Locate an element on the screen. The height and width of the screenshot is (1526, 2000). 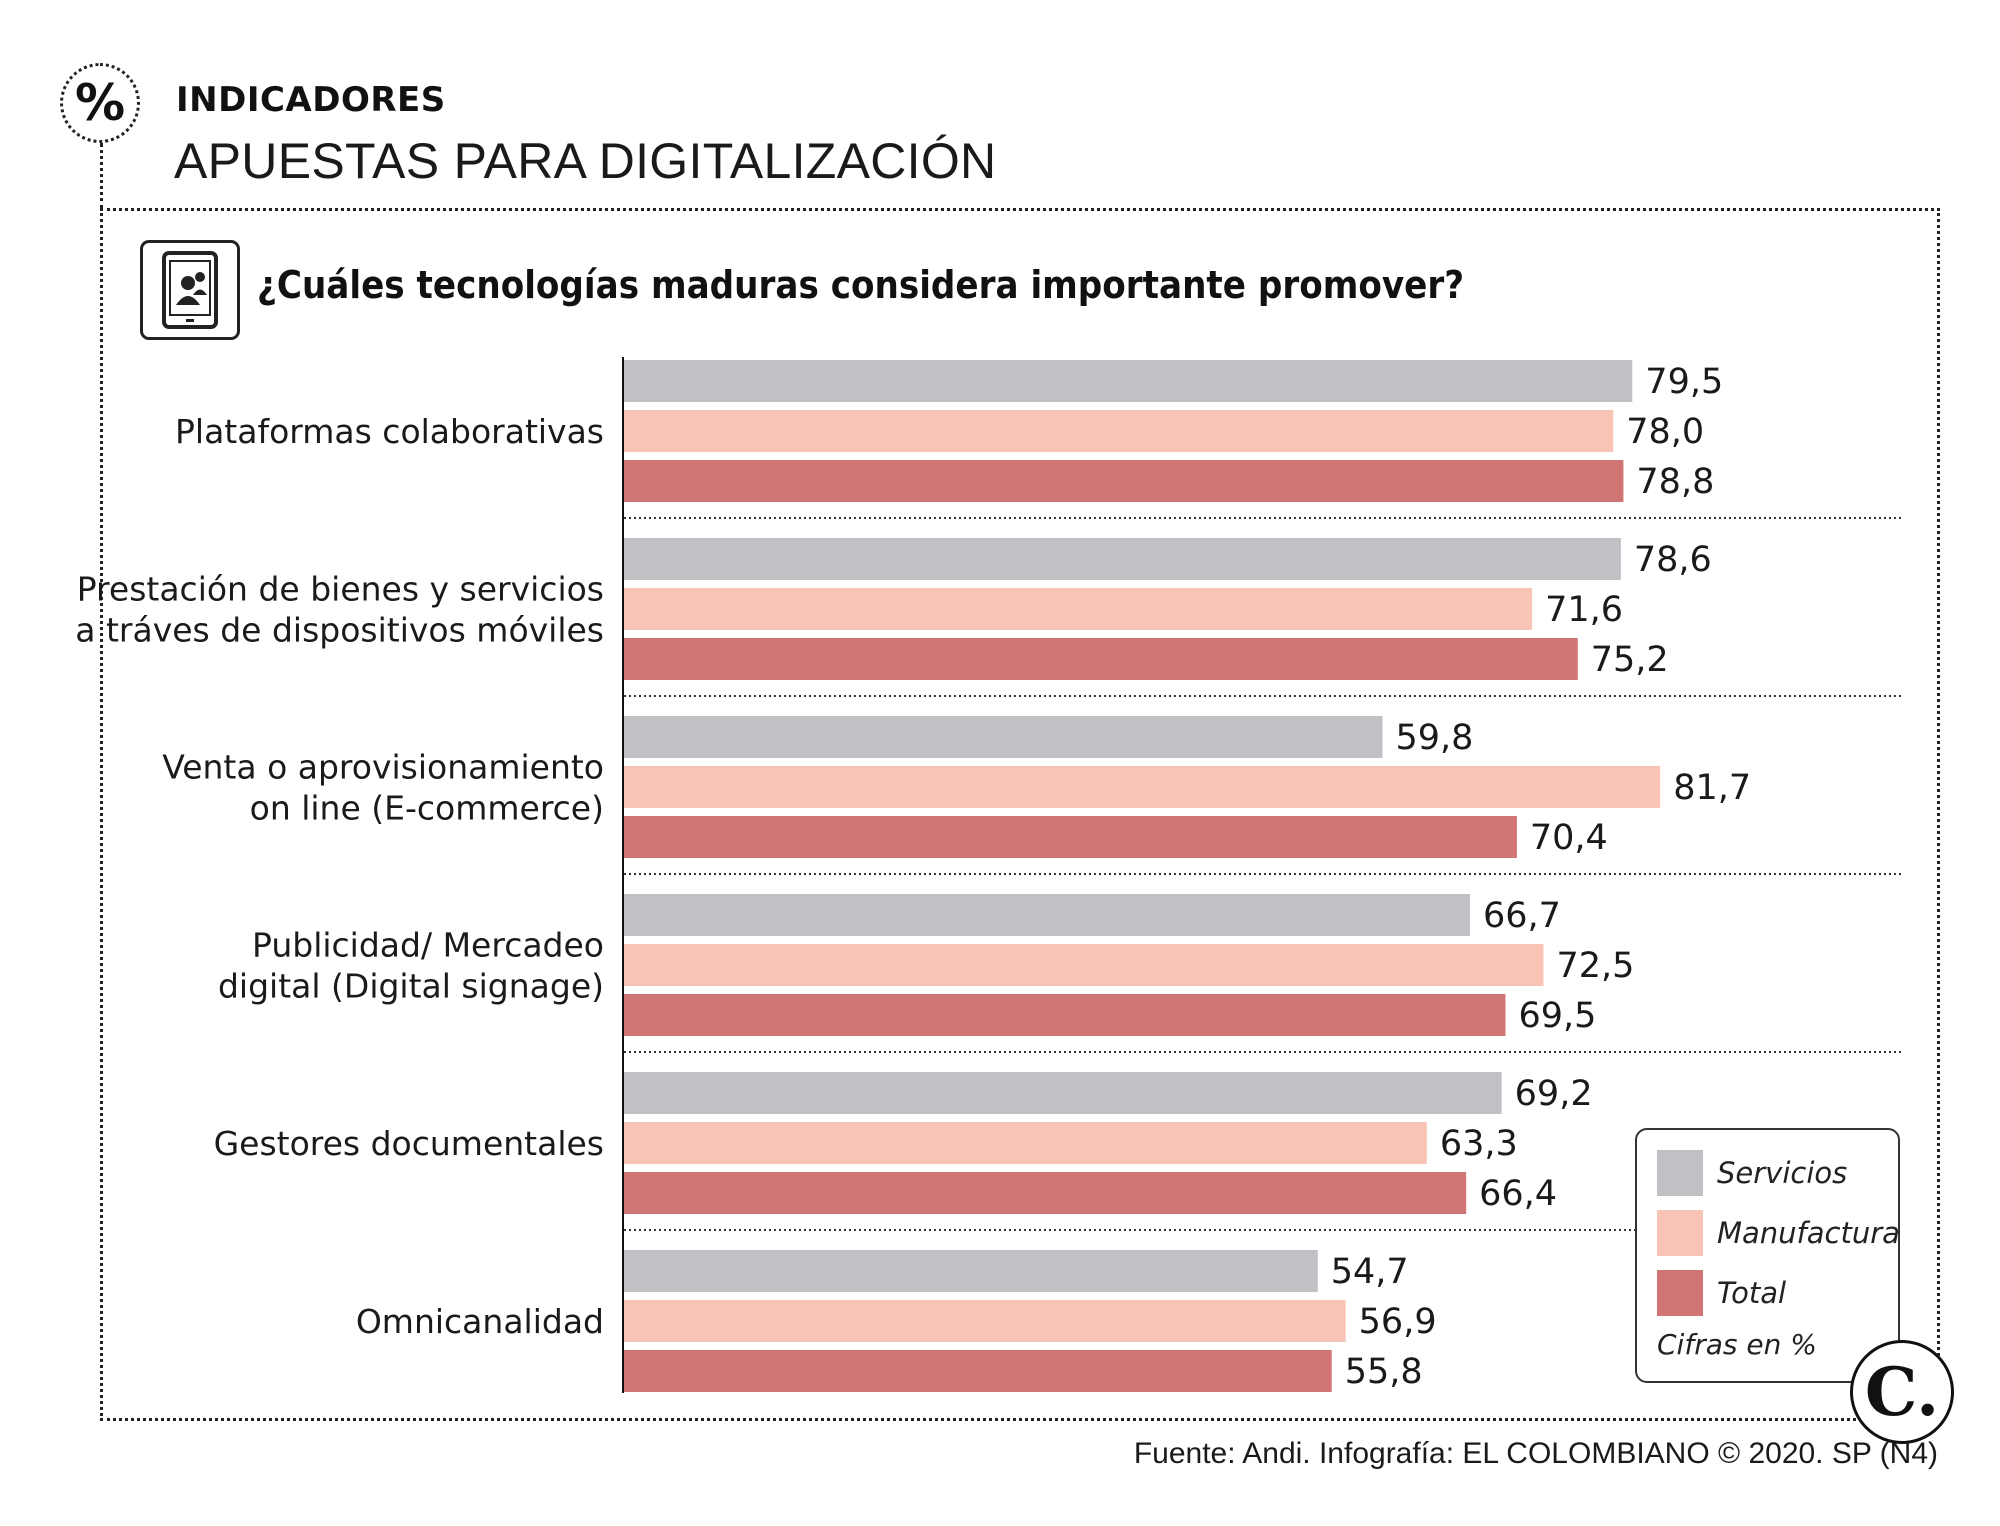
value-label-gestores-total: 66,4 is located at coordinates (1518, 1194).